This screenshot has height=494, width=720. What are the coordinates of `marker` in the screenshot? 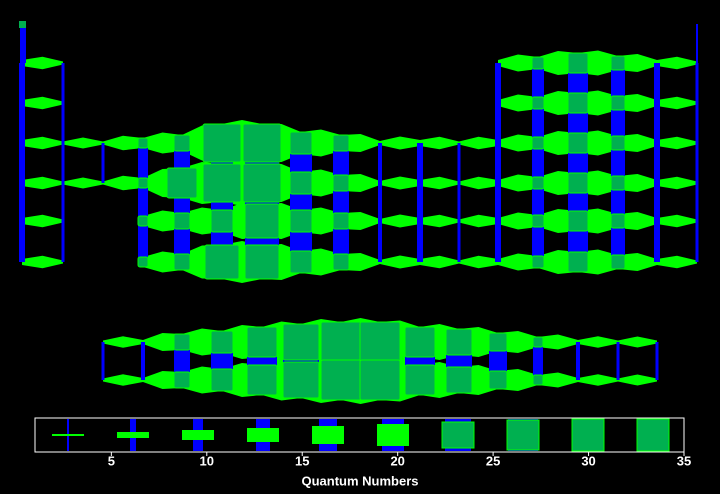 It's located at (22, 24).